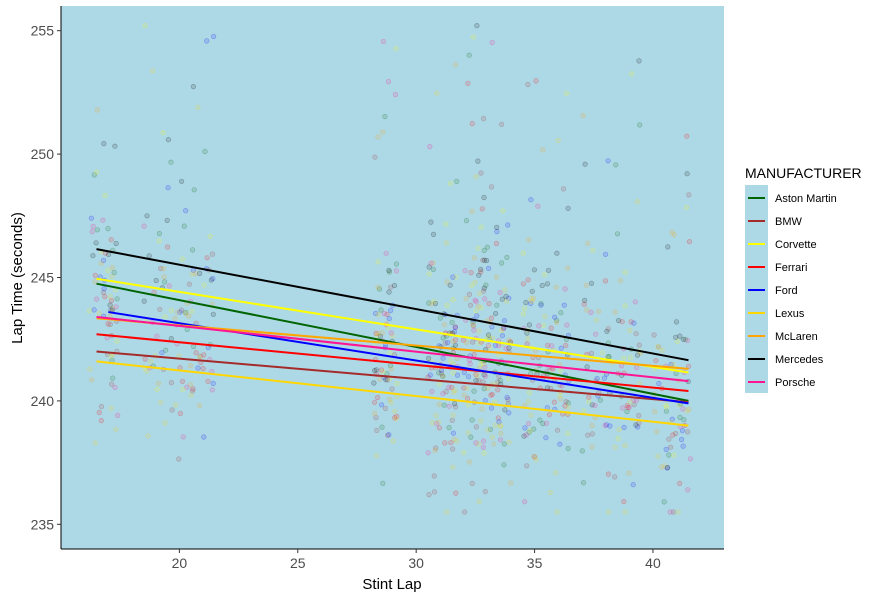 The image size is (880, 599). What do you see at coordinates (392, 349) in the screenshot?
I see `trend-line-porsche` at bounding box center [392, 349].